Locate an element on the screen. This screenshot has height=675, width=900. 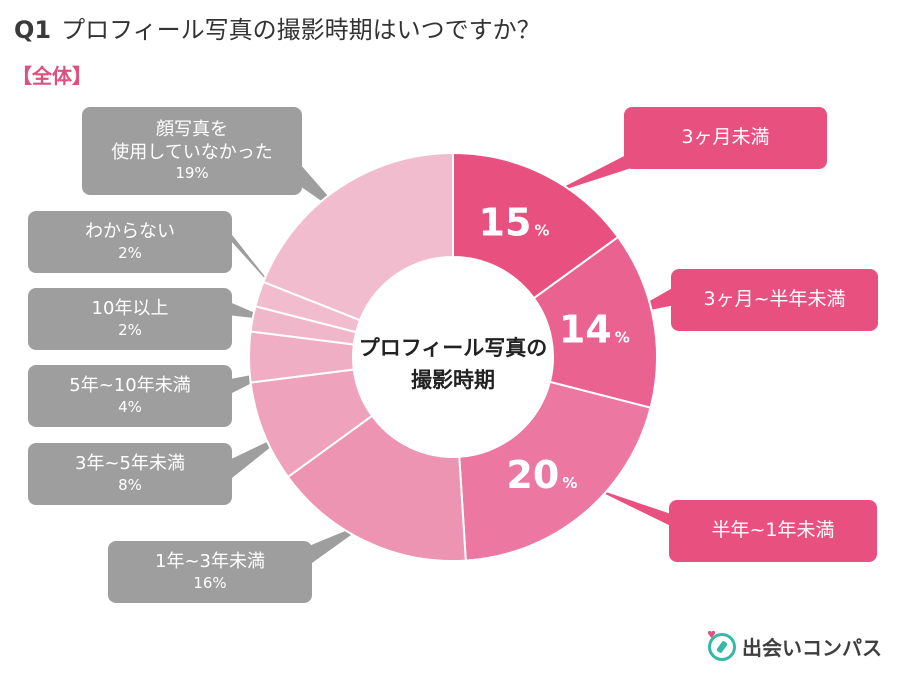
brand-logo: ♥ 出会いコンパス is located at coordinates (794, 645).